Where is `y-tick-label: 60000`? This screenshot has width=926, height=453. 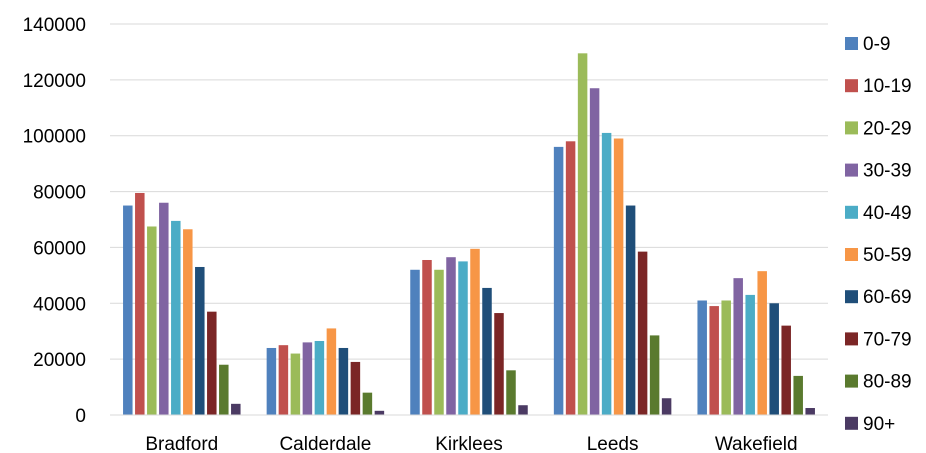
y-tick-label: 60000 is located at coordinates (59, 248).